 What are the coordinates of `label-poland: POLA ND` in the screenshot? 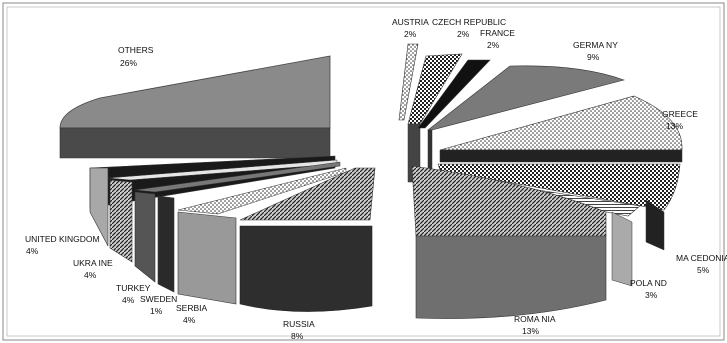 It's located at (648, 283).